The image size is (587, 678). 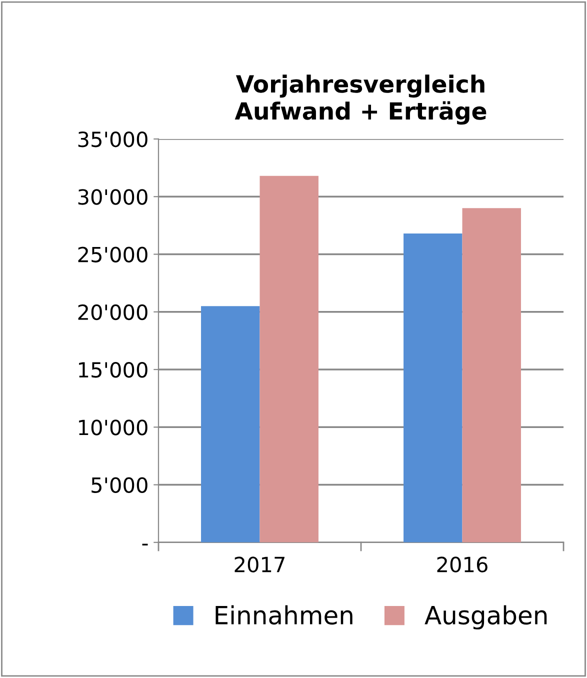 What do you see at coordinates (145, 545) in the screenshot?
I see `y-tick-label: -` at bounding box center [145, 545].